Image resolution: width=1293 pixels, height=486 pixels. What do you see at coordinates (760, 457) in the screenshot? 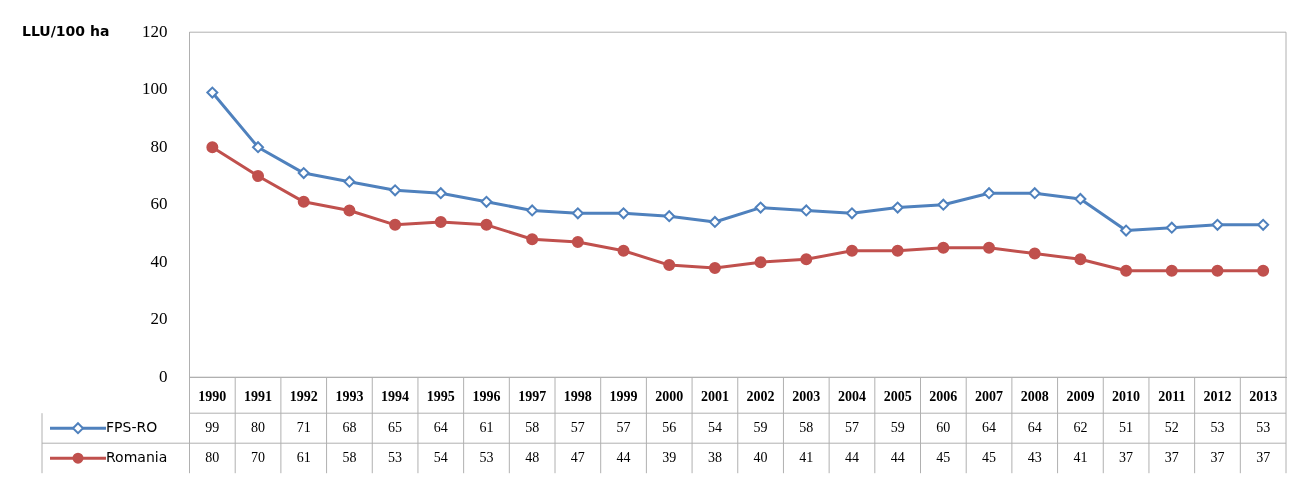
I see `data-label: 40` at bounding box center [760, 457].